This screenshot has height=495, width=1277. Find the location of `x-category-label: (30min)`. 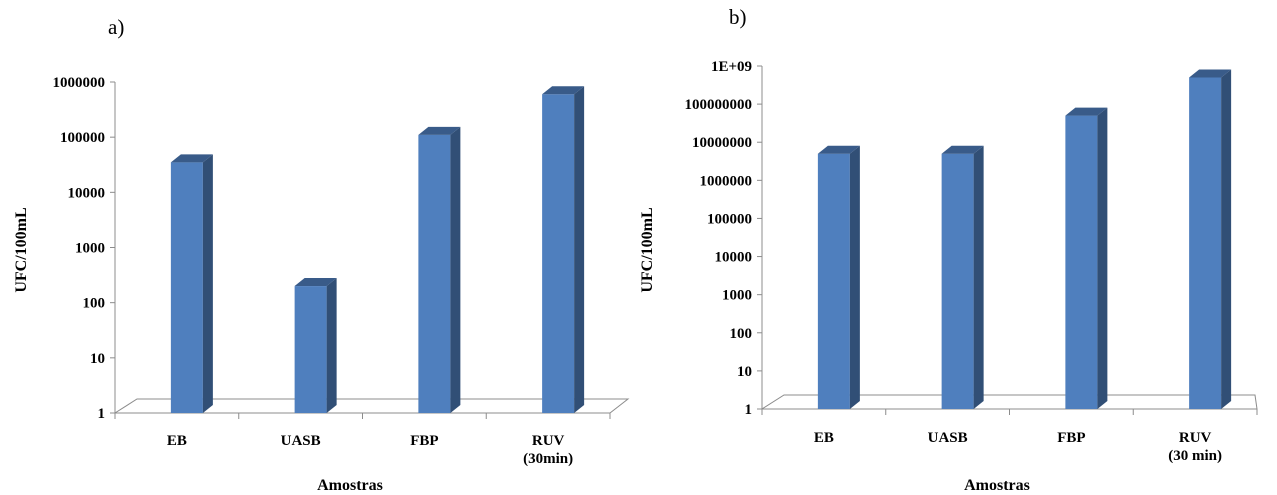

x-category-label: (30min) is located at coordinates (548, 459).